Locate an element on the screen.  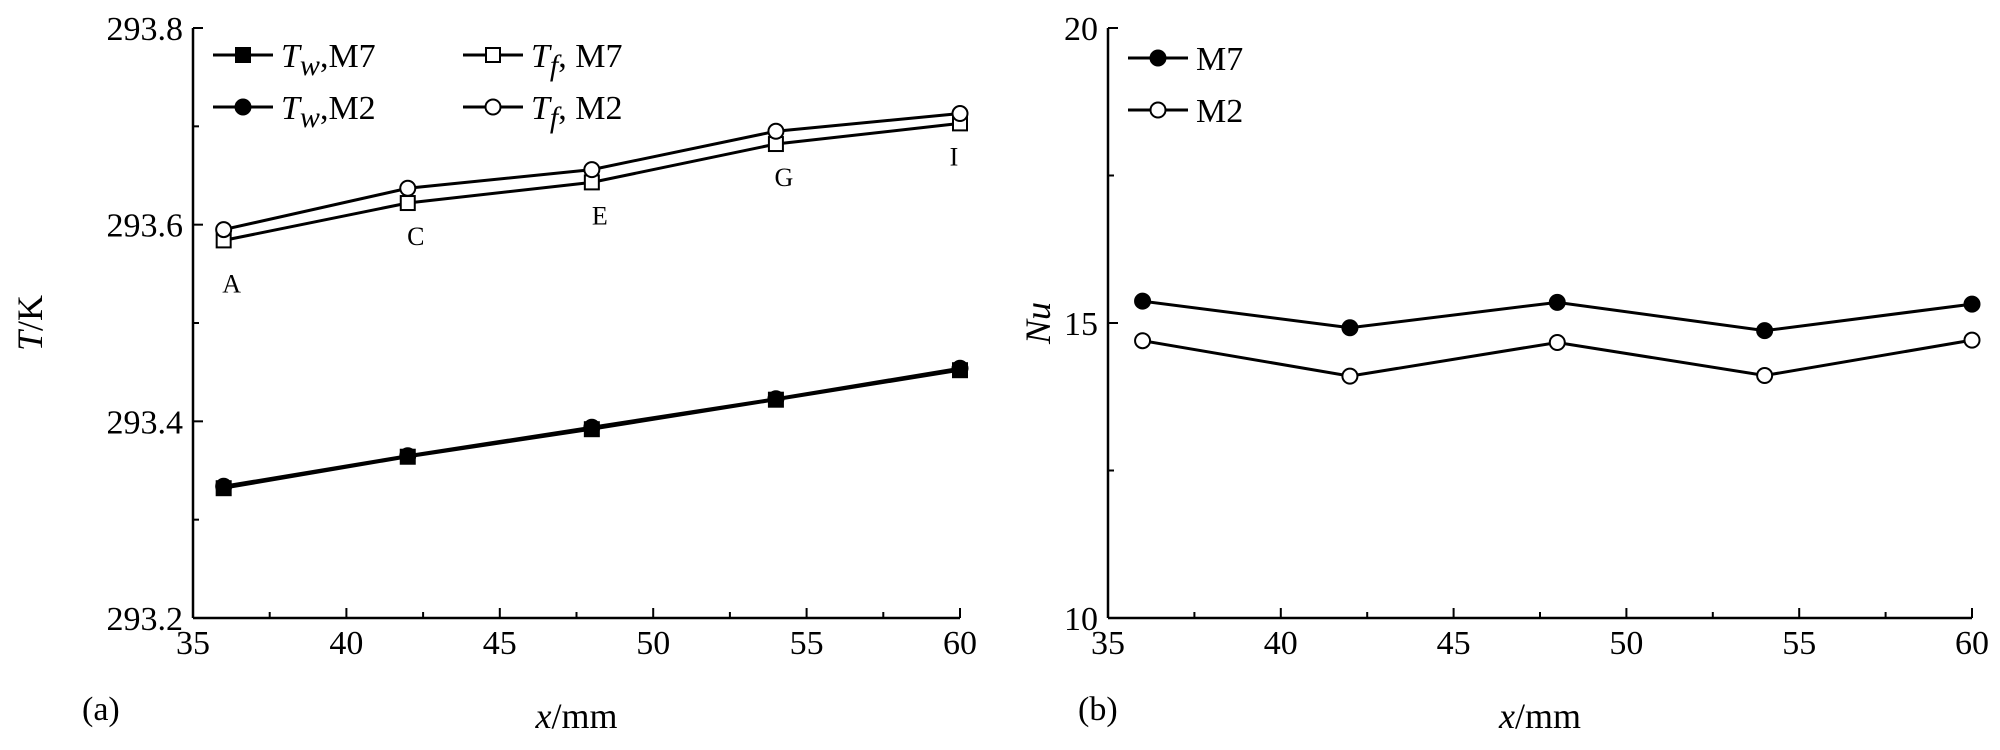
legend-label: M7 is located at coordinates (1219, 59).